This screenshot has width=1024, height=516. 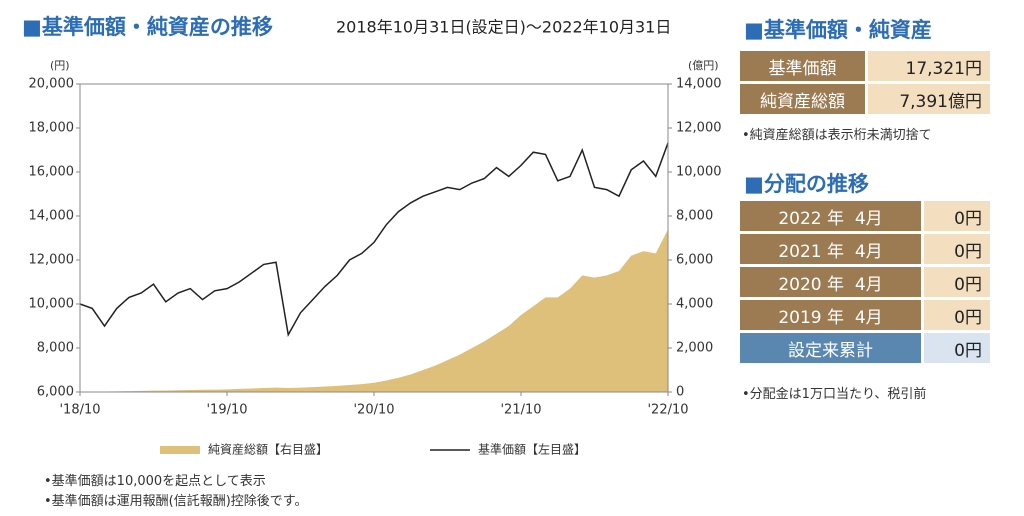 I want to click on cell: 2019 年 4月, so click(x=831, y=315).